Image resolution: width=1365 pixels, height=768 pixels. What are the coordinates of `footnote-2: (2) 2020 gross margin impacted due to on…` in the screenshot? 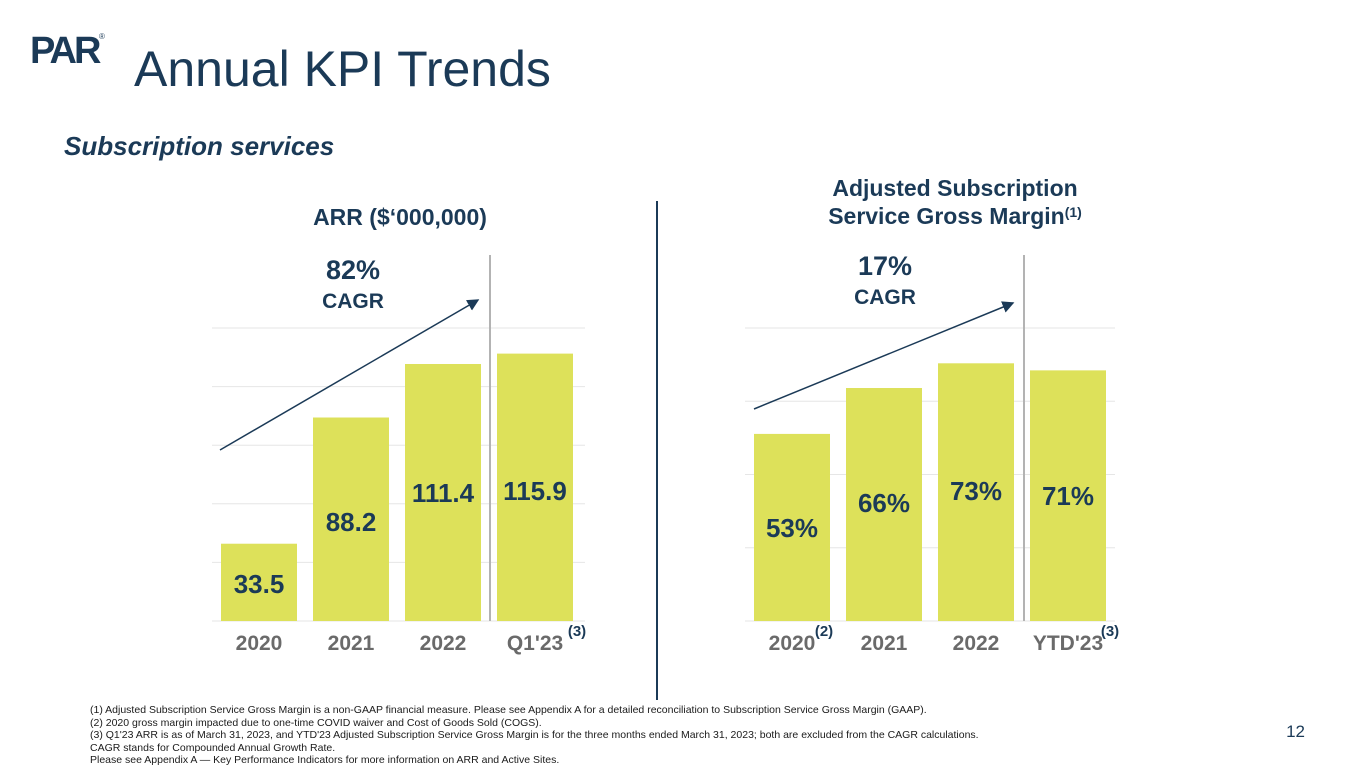 It's located at (316, 722).